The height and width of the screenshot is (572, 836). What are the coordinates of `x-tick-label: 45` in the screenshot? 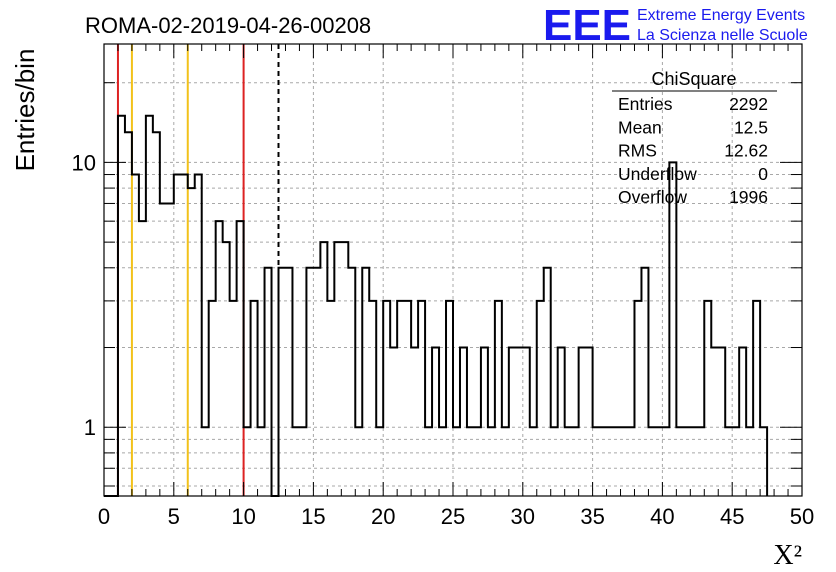 It's located at (732, 516).